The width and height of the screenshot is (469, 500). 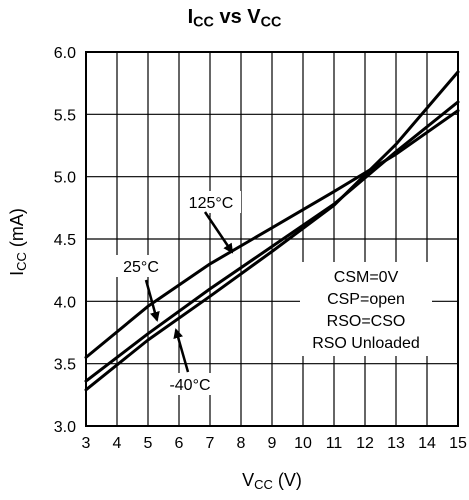 I want to click on x-tick-label-12: 15, so click(x=458, y=443).